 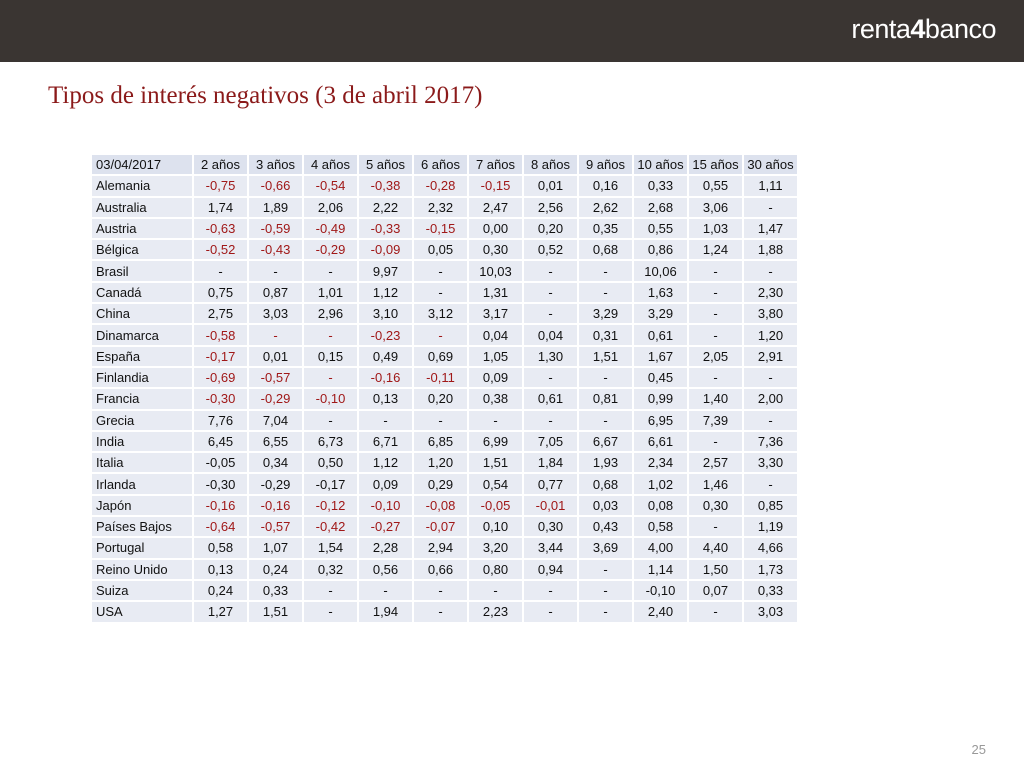 I want to click on rate-cell: 7,39, so click(x=715, y=420).